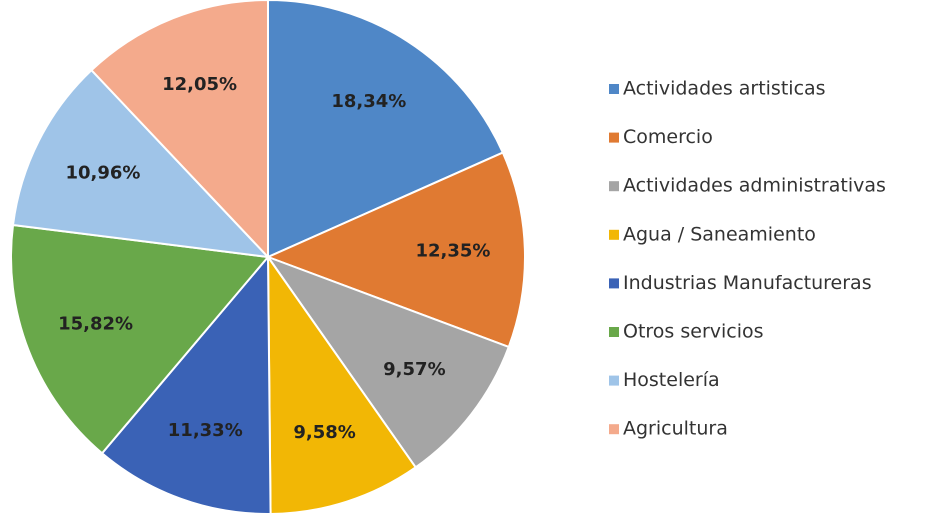 This screenshot has height=513, width=925. I want to click on slice-label: 12,05%, so click(199, 84).